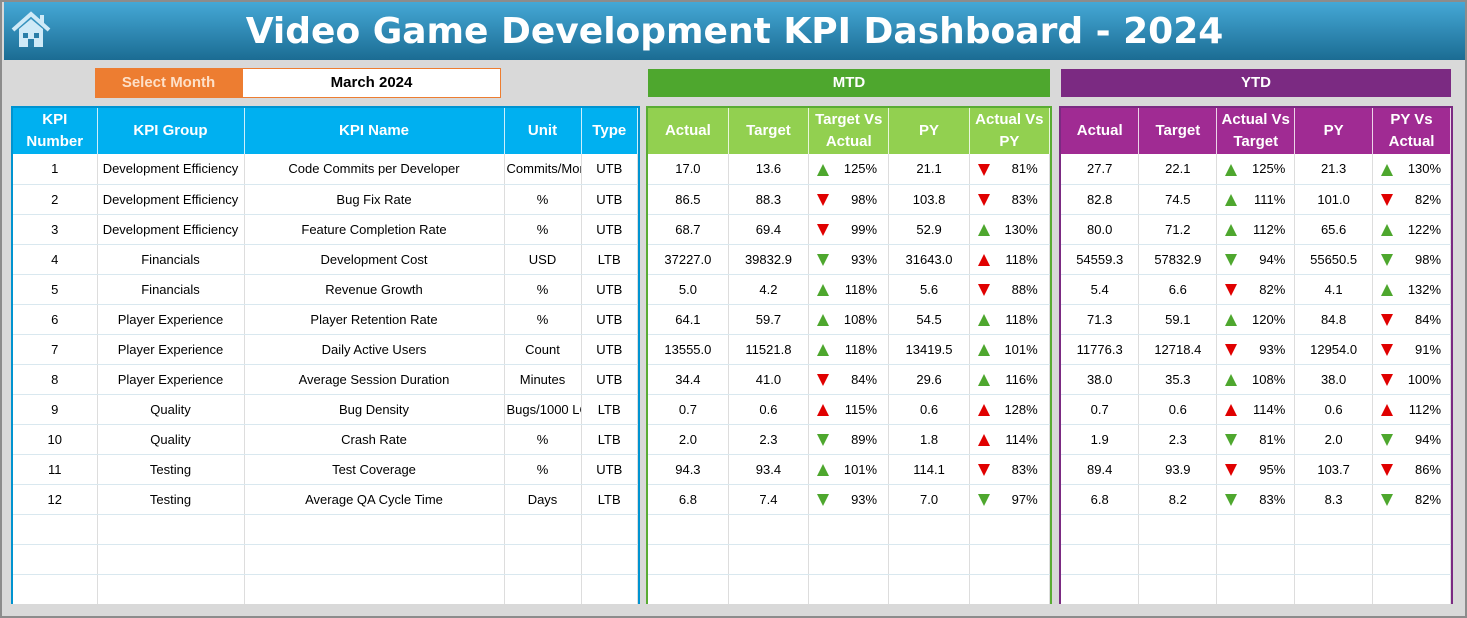 Image resolution: width=1467 pixels, height=618 pixels. What do you see at coordinates (1256, 319) in the screenshot?
I see `table-row: 71.3 59.1 120% 84.8 84%` at bounding box center [1256, 319].